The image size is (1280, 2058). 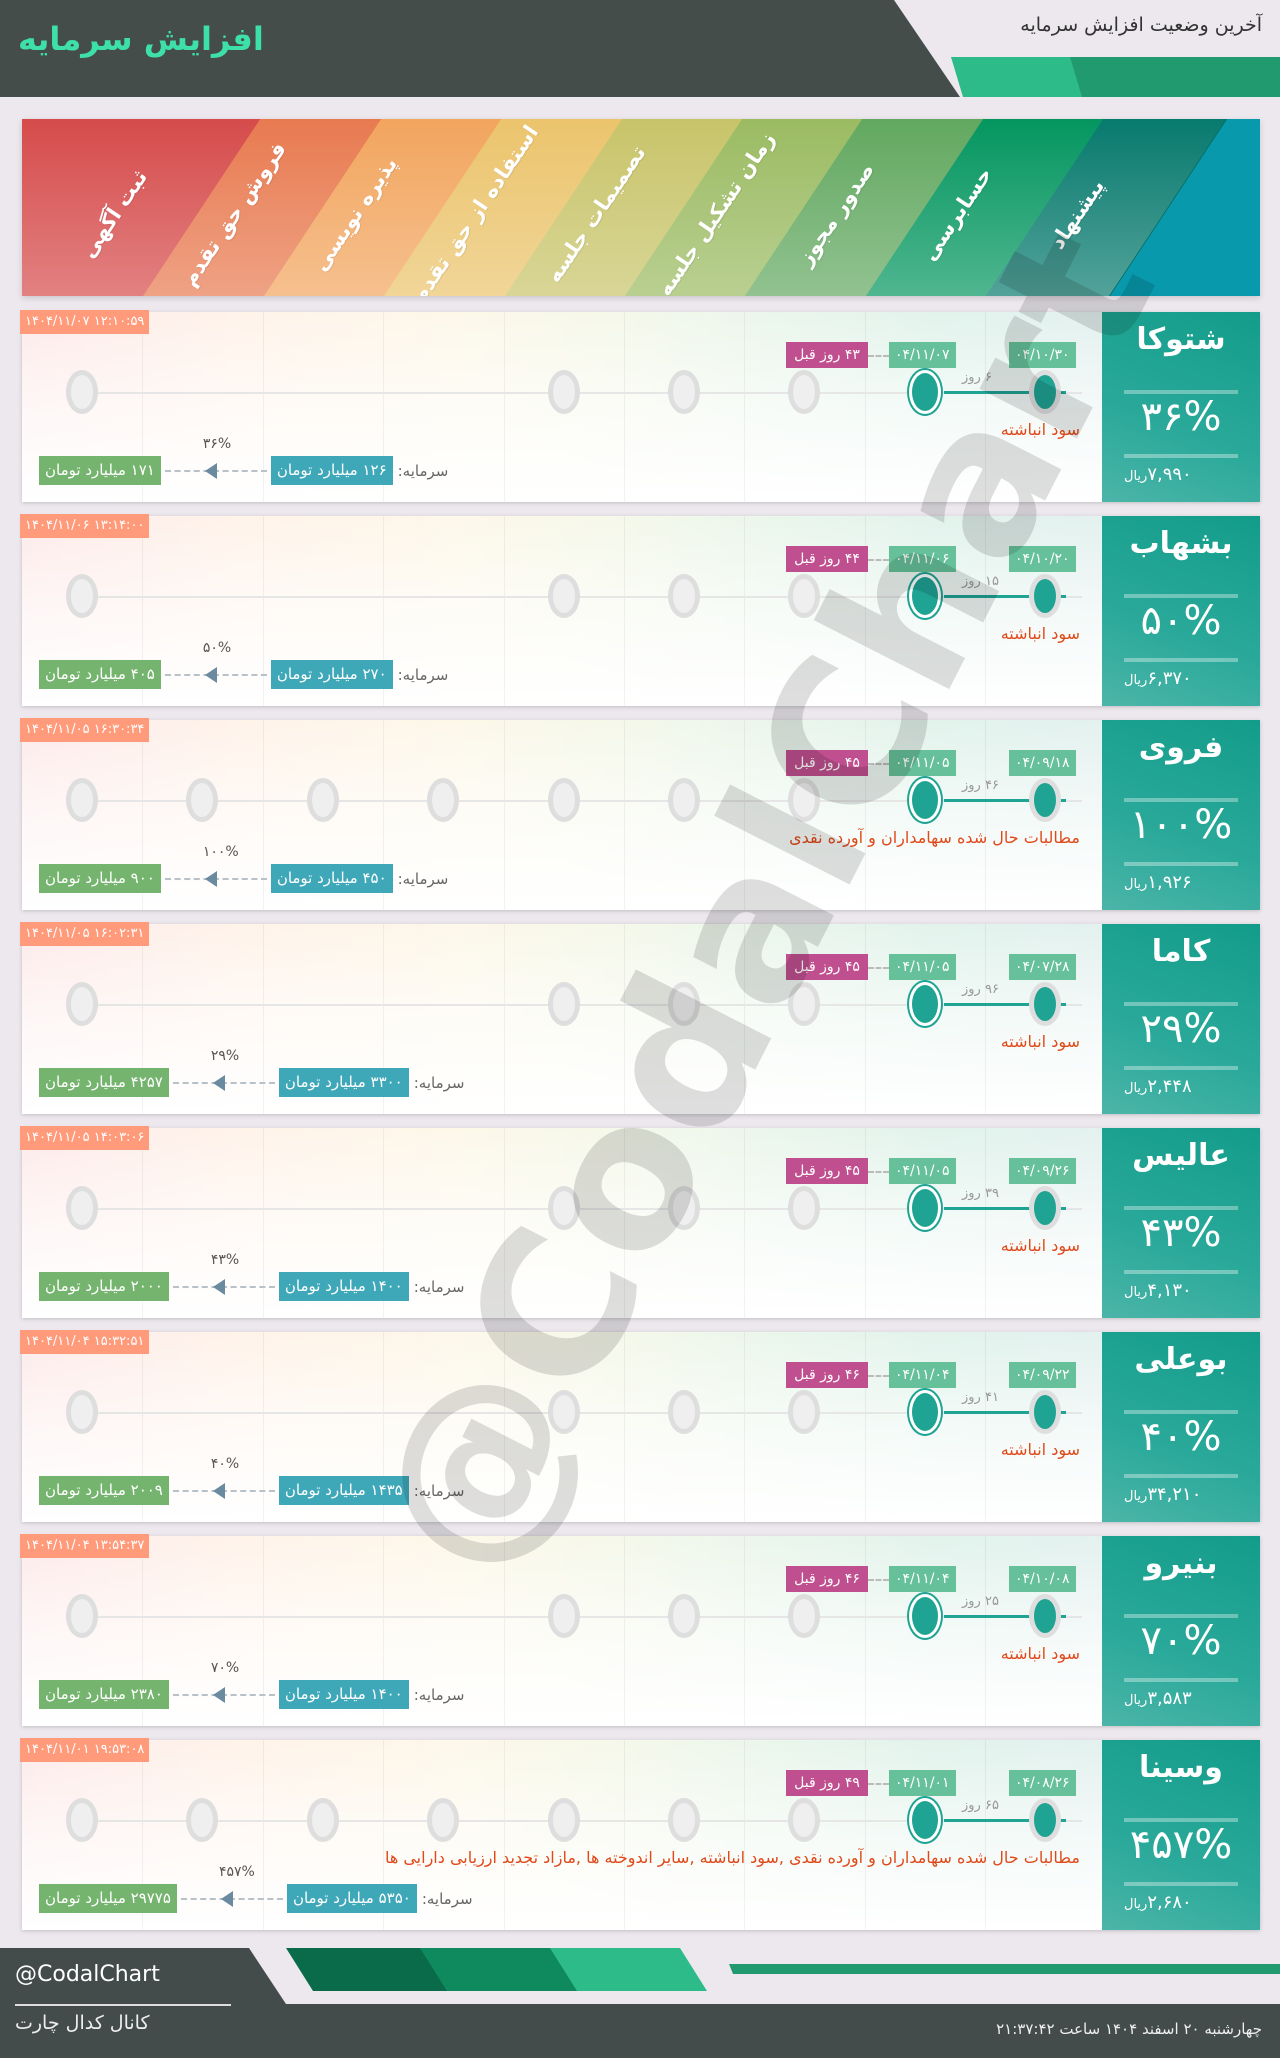 I want to click on footer-thin-stripe, so click(x=1004, y=1969).